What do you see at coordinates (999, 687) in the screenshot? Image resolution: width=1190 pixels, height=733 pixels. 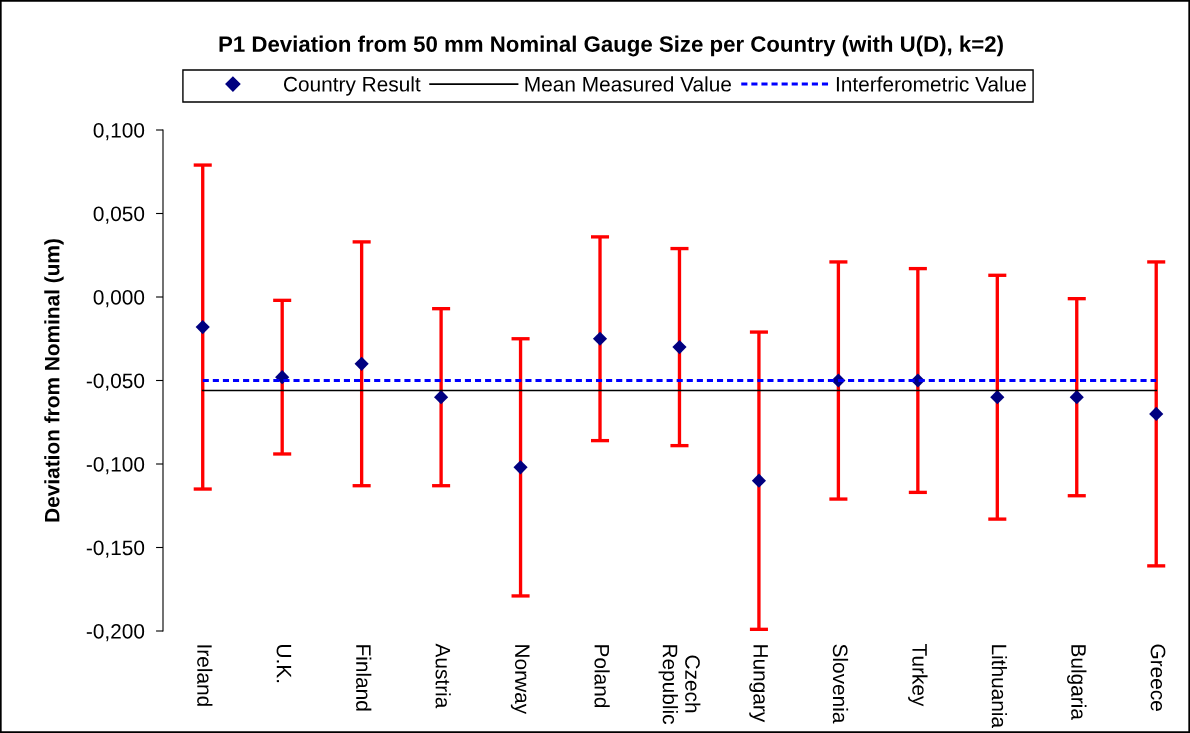 I see `x-tick-label: Lithuania` at bounding box center [999, 687].